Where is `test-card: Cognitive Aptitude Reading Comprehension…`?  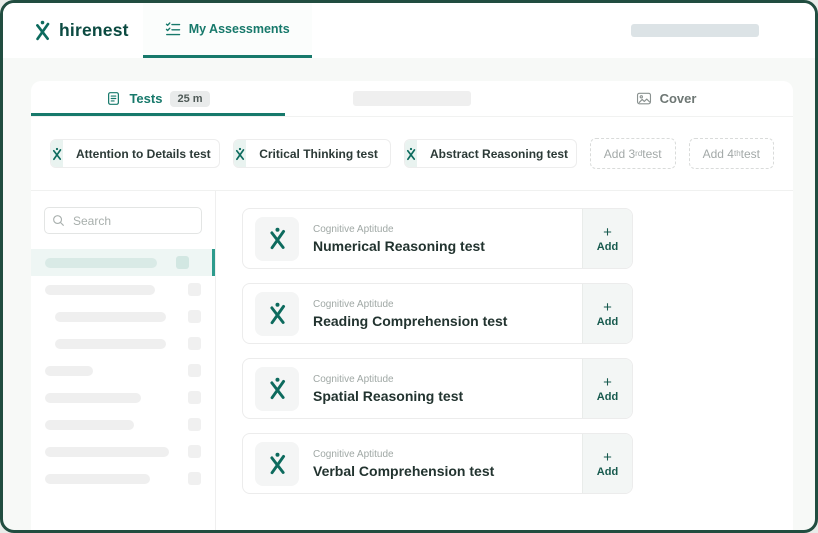
test-card: Cognitive Aptitude Reading Comprehension… is located at coordinates (437, 313).